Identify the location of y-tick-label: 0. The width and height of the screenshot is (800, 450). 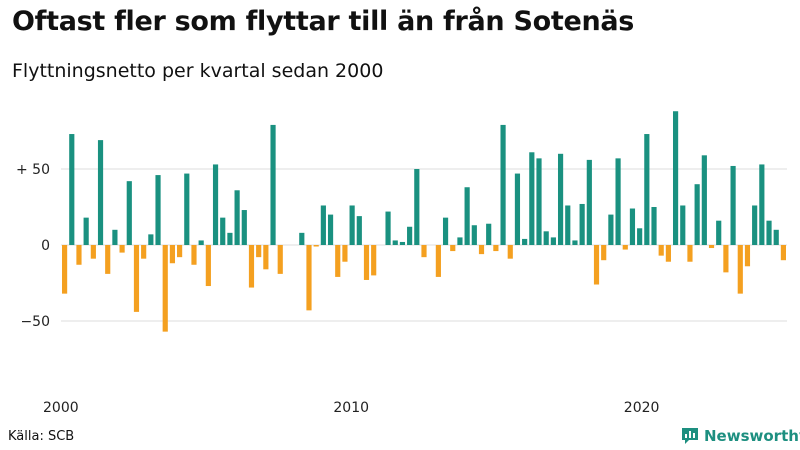
(45, 246).